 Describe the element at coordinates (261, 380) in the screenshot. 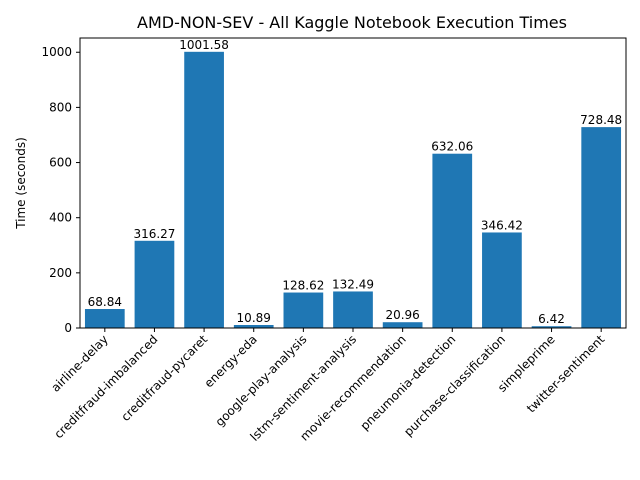

I see `x-tick-label: google-play-analysis` at that location.